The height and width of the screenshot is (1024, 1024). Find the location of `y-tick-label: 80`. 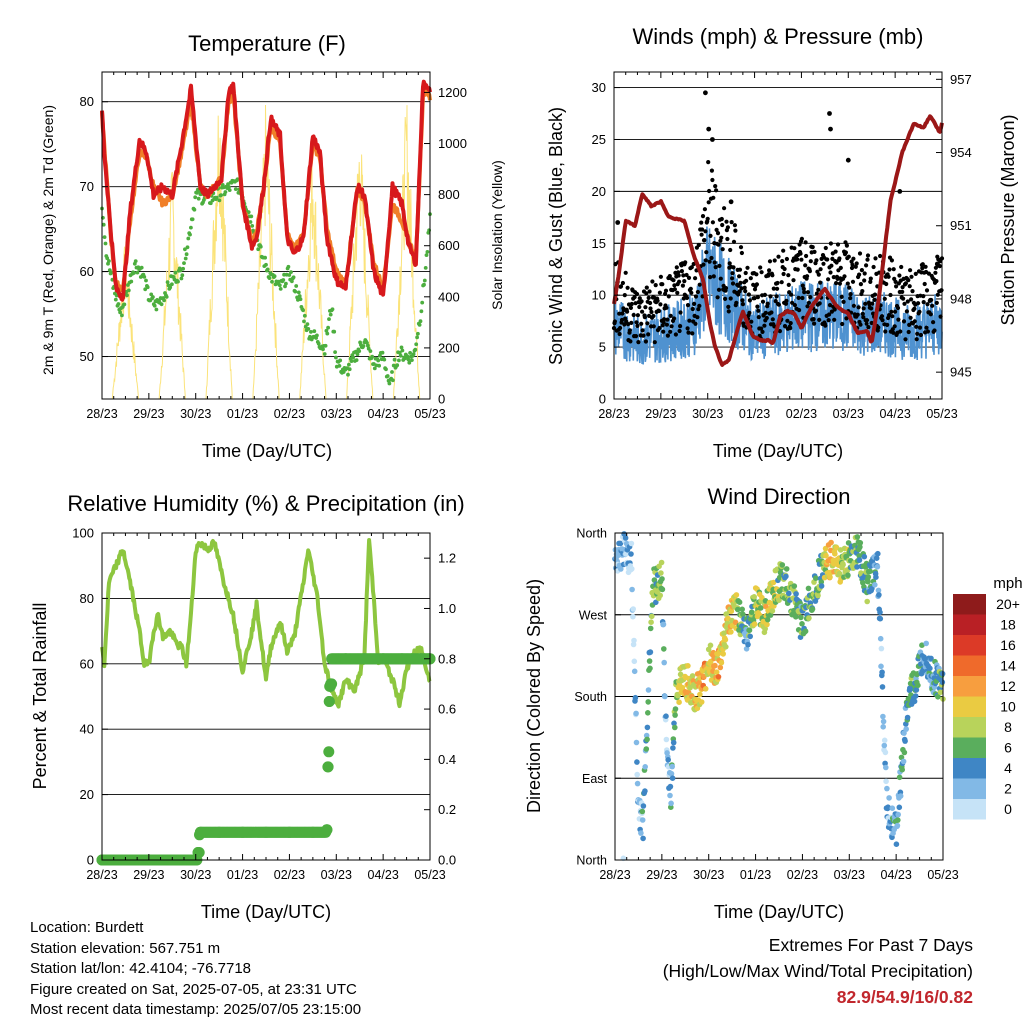

y-tick-label: 80 is located at coordinates (87, 598).